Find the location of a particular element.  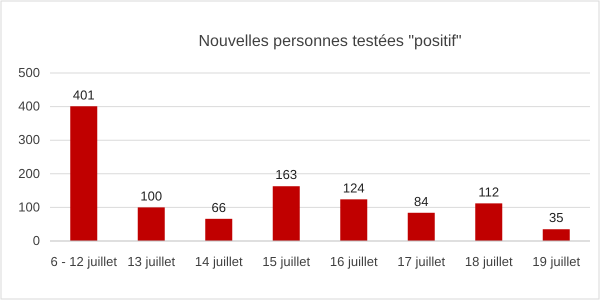

x-tick-label: 15 juillet is located at coordinates (286, 261).